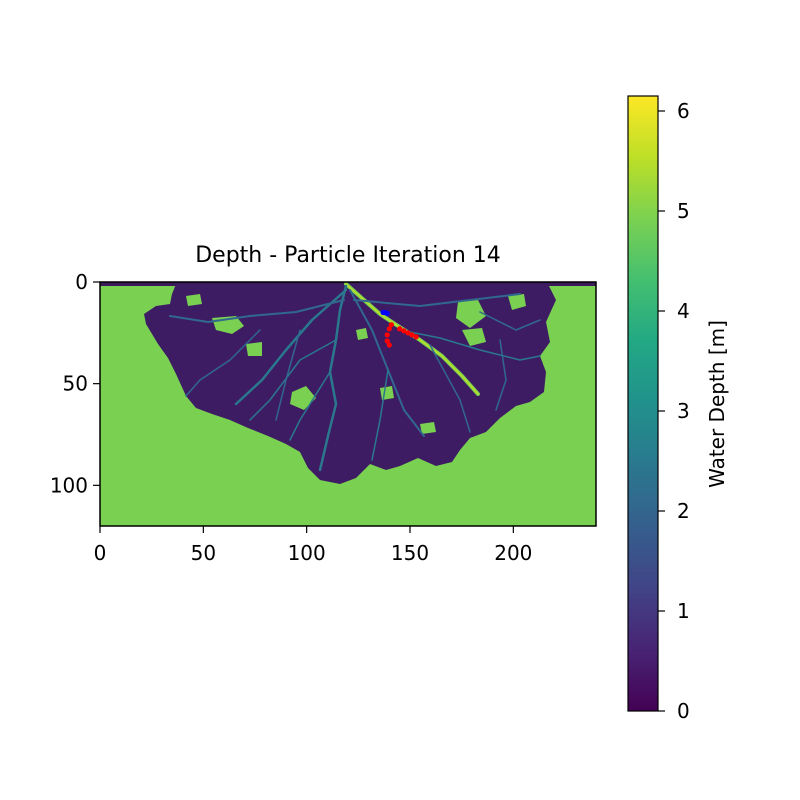 The width and height of the screenshot is (800, 800). Describe the element at coordinates (387, 313) in the screenshot. I see `blue-particle` at that location.